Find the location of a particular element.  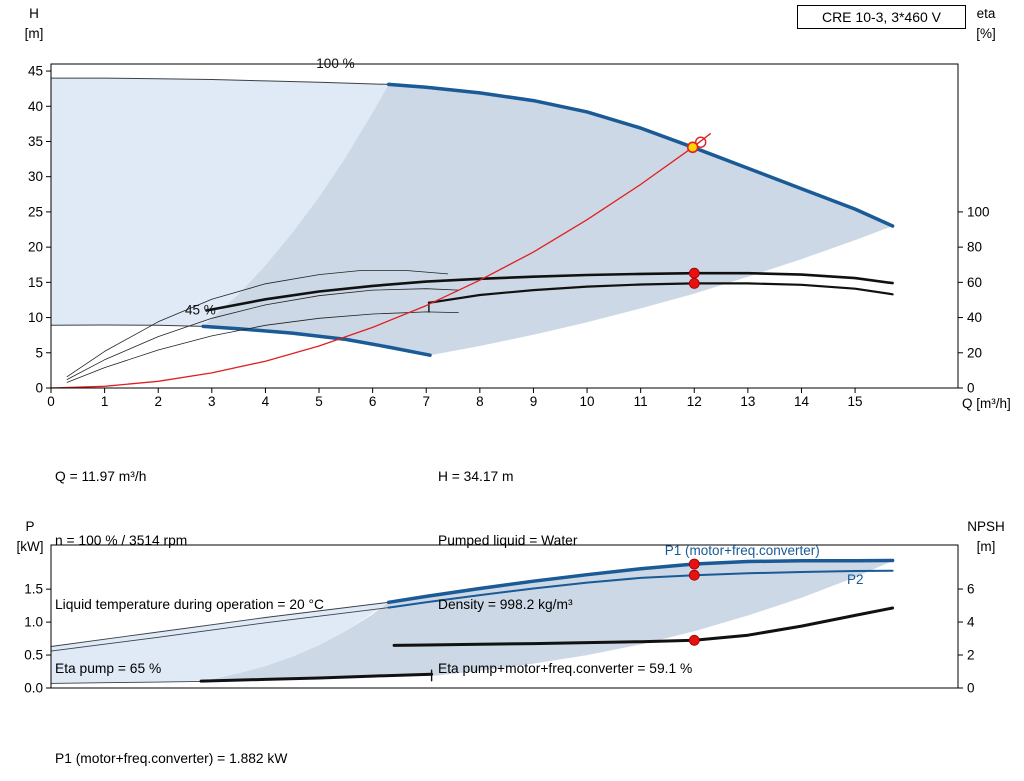

info-flow: Q = 11.97 m³/h is located at coordinates (101, 476).